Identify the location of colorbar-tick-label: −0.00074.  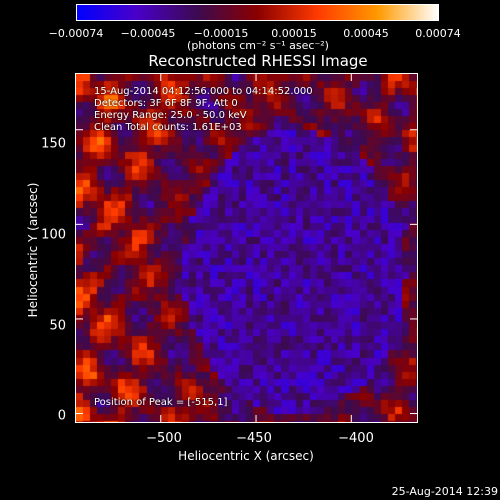
(76, 33).